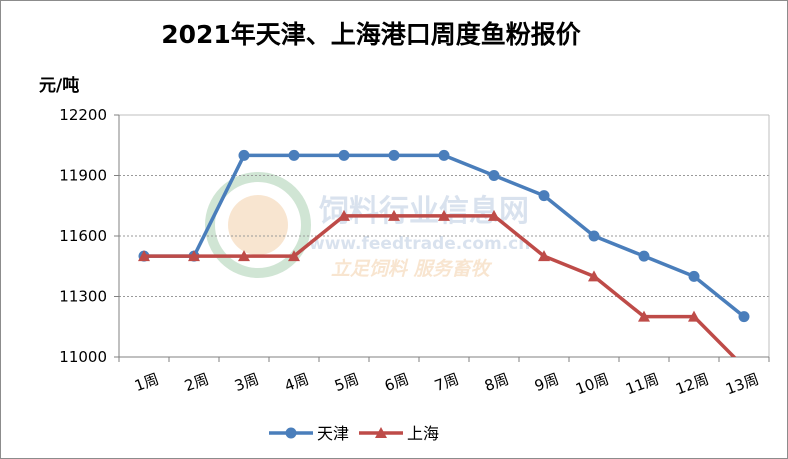  I want to click on legend-label-1: 天津, so click(333, 433).